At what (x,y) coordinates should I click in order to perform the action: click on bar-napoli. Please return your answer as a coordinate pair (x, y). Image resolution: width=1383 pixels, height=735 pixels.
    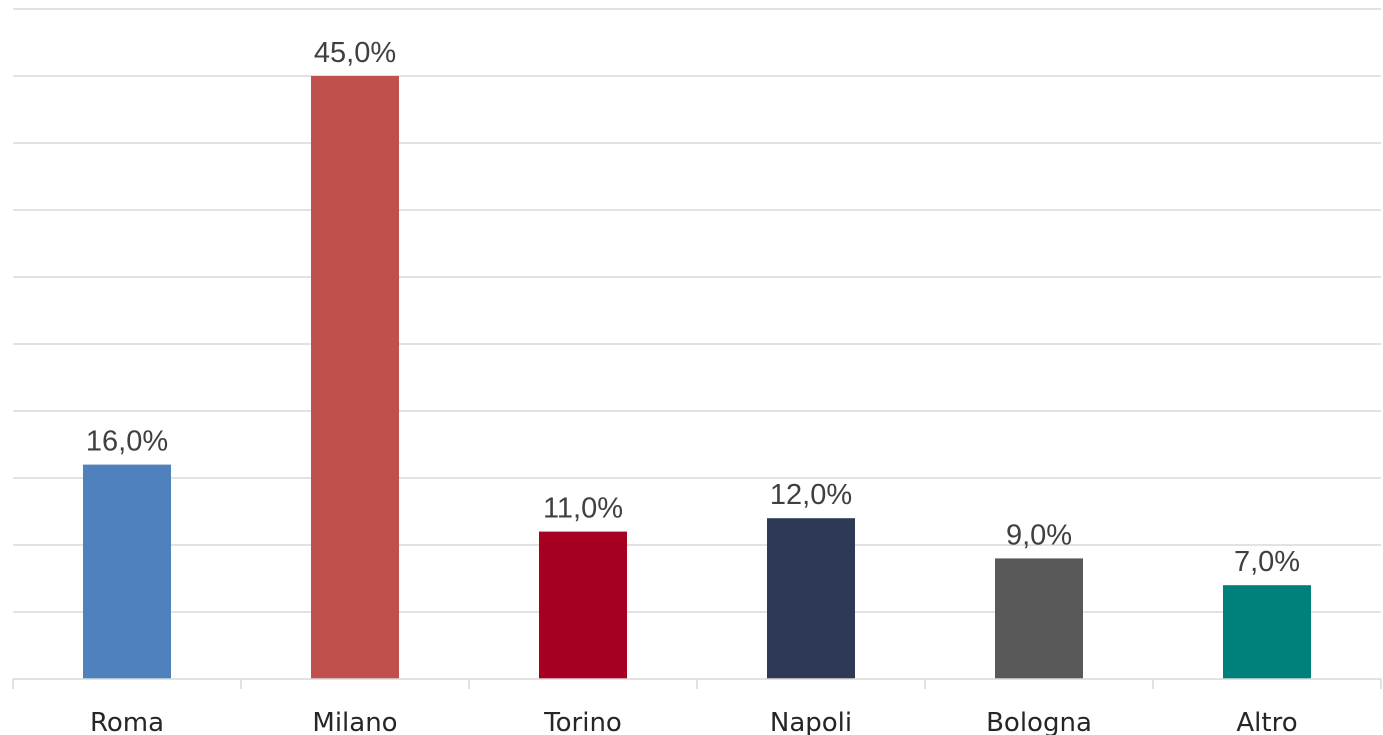
    Looking at the image, I should click on (811, 598).